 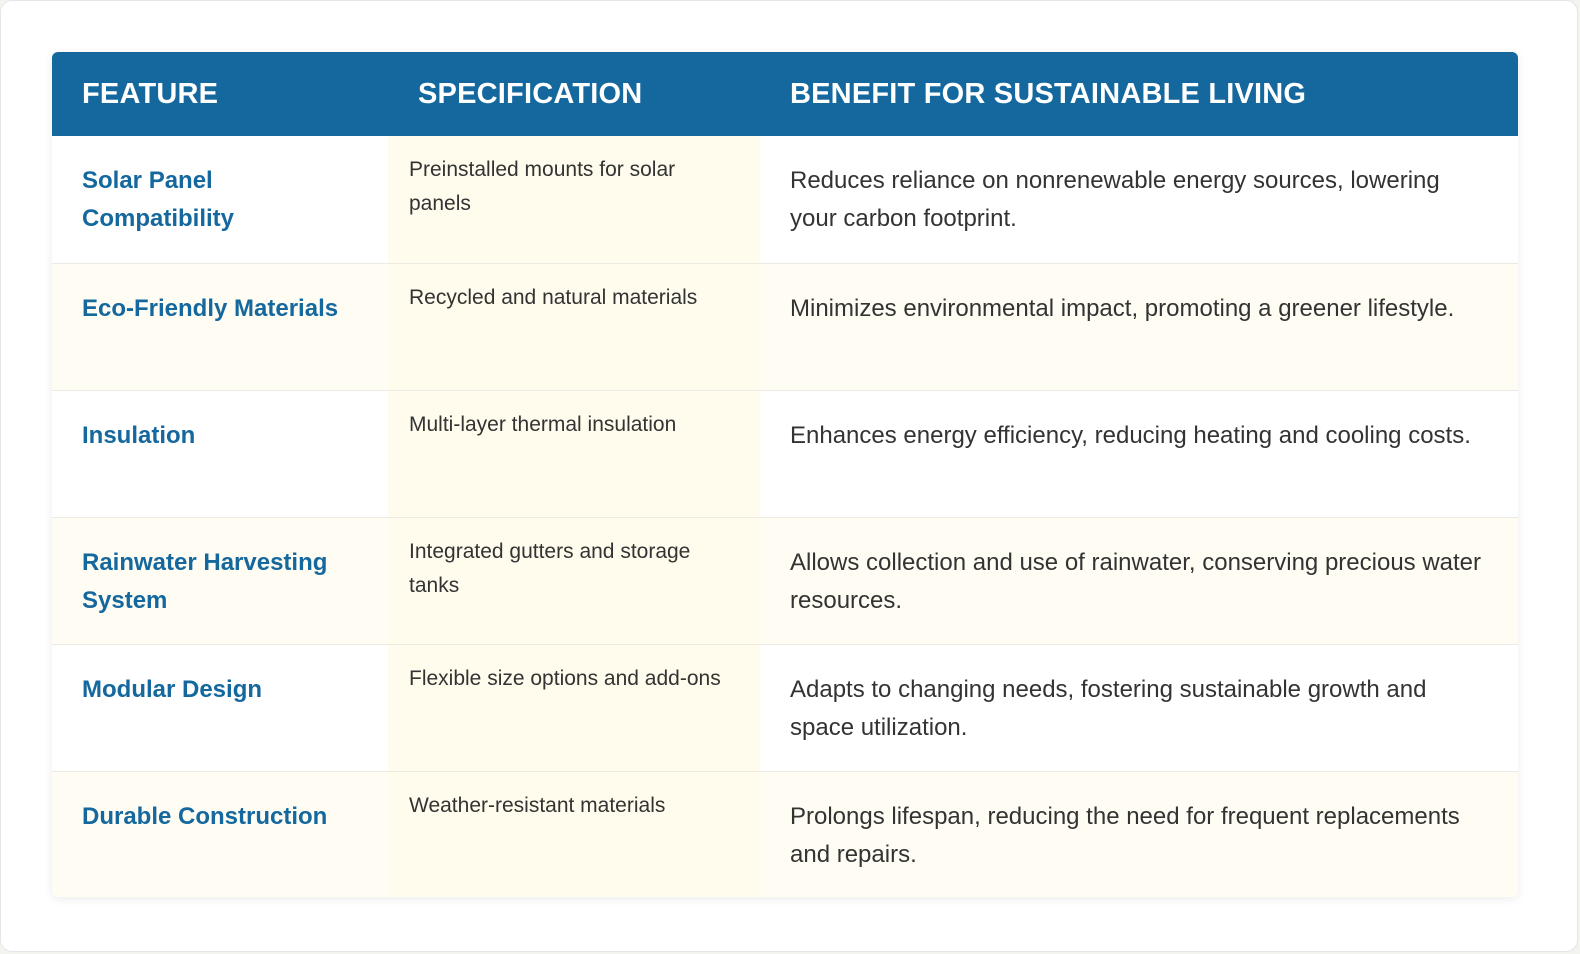 What do you see at coordinates (205, 816) in the screenshot?
I see `feature-cell: Durable Construction` at bounding box center [205, 816].